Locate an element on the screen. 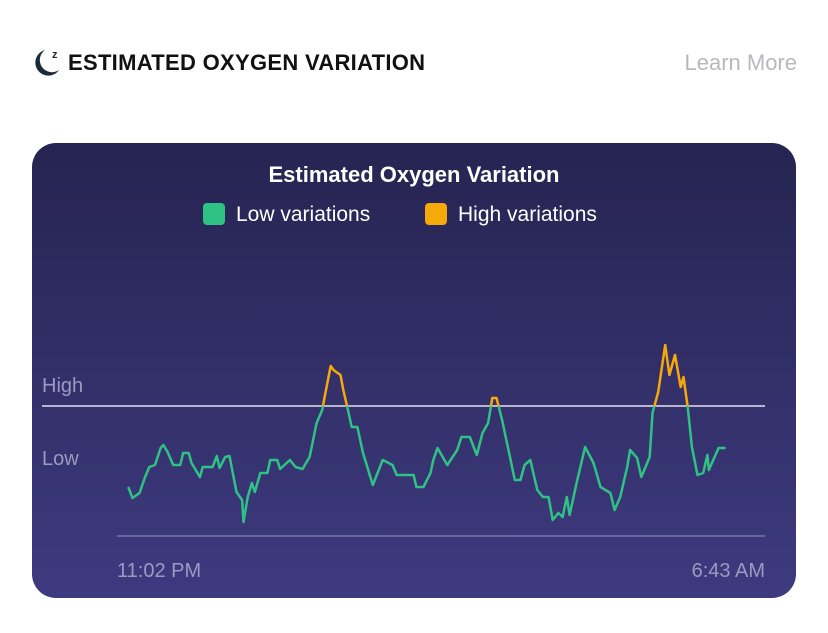 Image resolution: width=828 pixels, height=633 pixels. section-title: ESTIMATED OXYGEN VARIATION is located at coordinates (247, 62).